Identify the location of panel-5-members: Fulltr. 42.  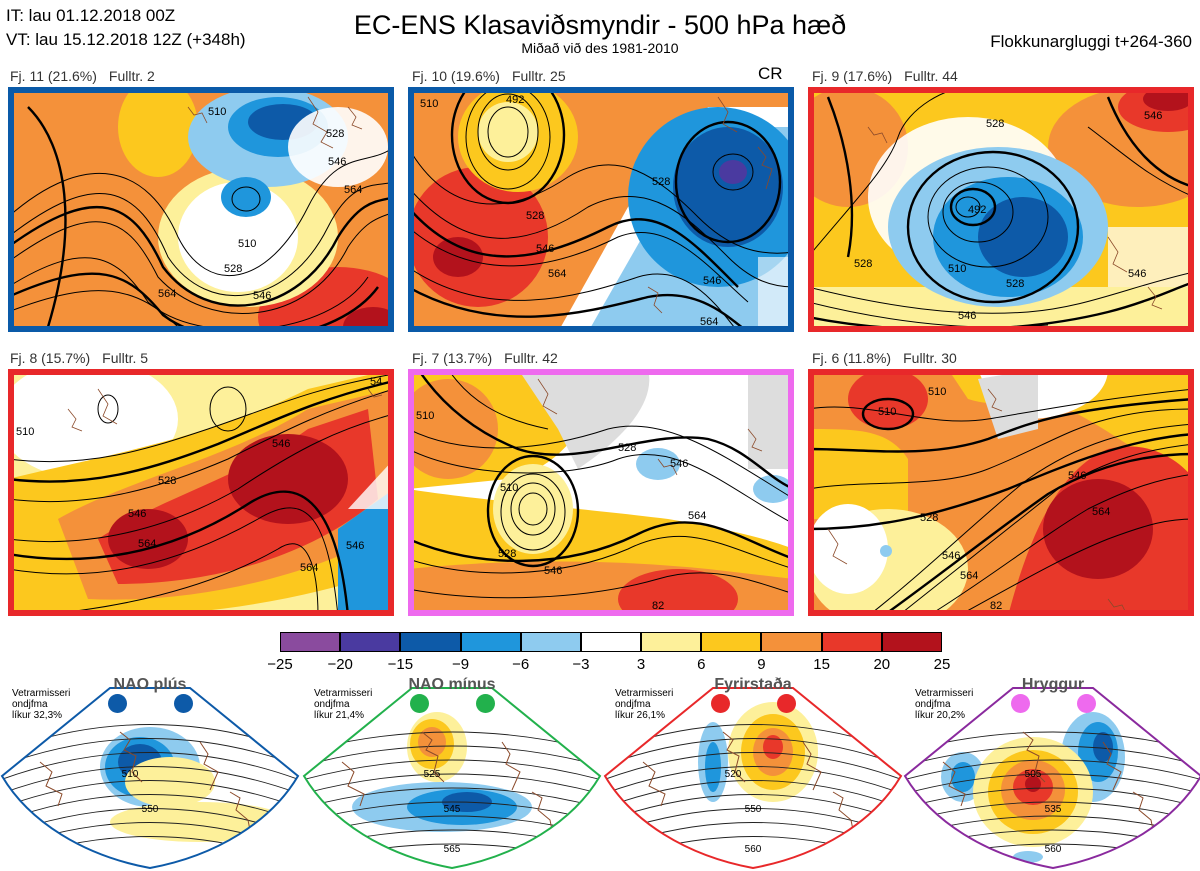
(531, 358).